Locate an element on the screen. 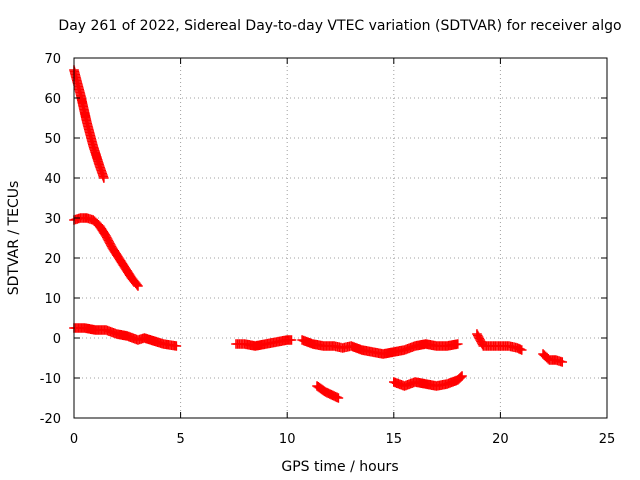 The width and height of the screenshot is (640, 480). y-axis-label: SDTVAR / TECUs is located at coordinates (14, 238).